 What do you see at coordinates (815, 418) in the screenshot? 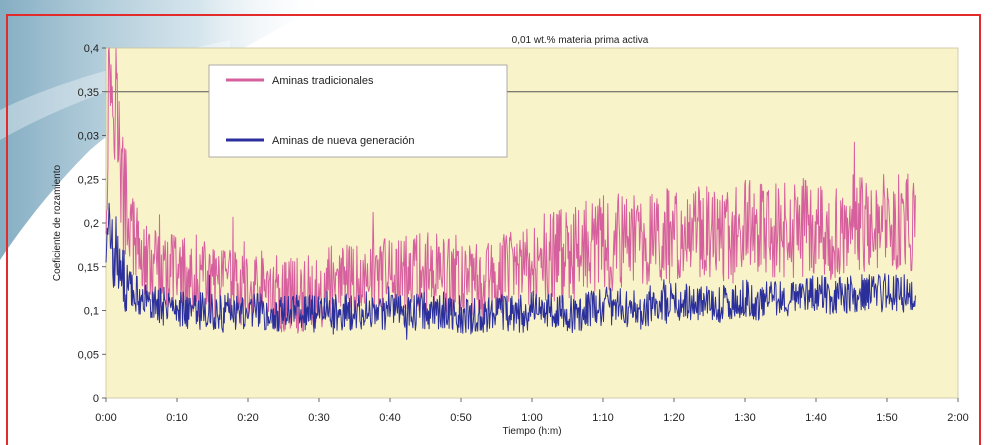
I see `x-tick-label: 1:40` at bounding box center [815, 418].